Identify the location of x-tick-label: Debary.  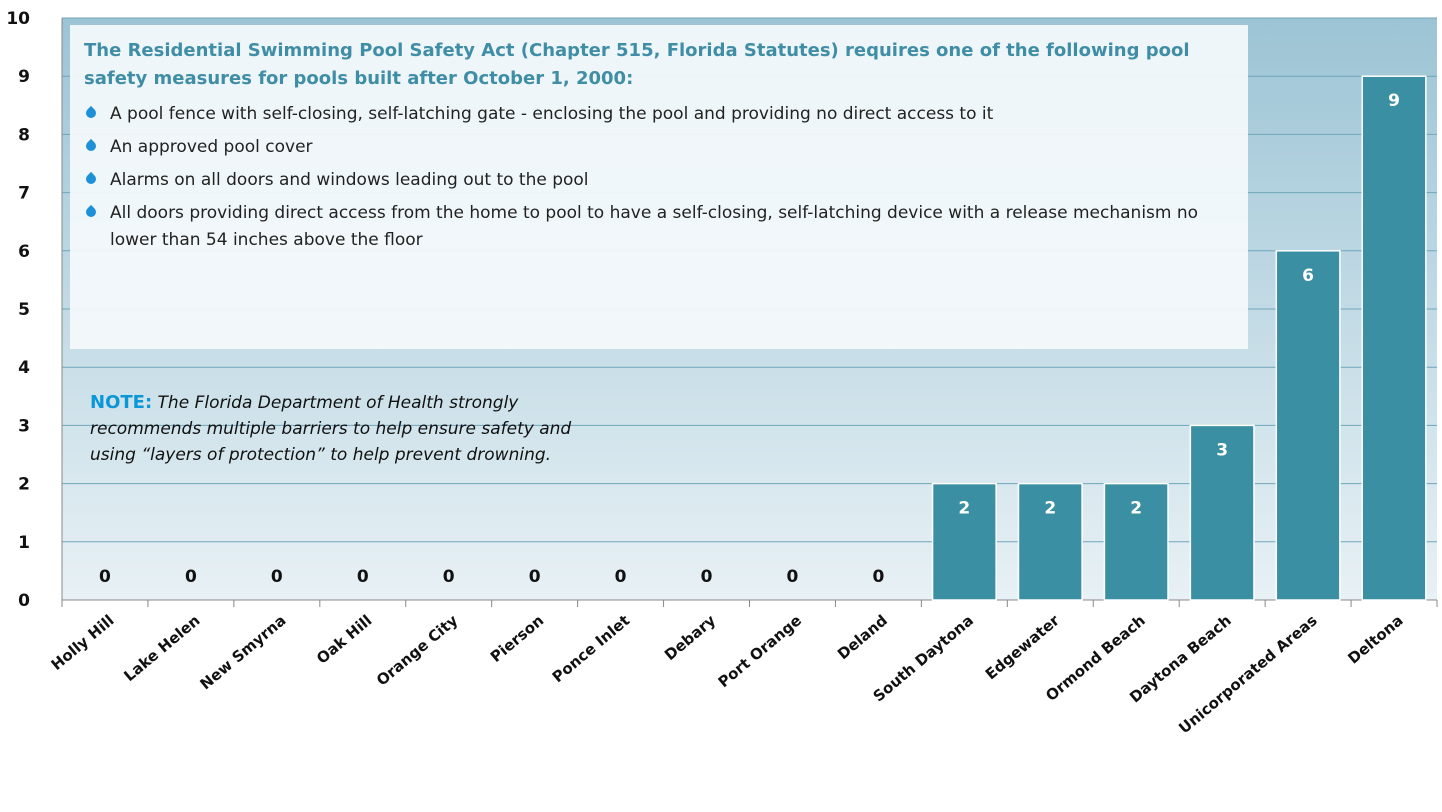
(690, 637).